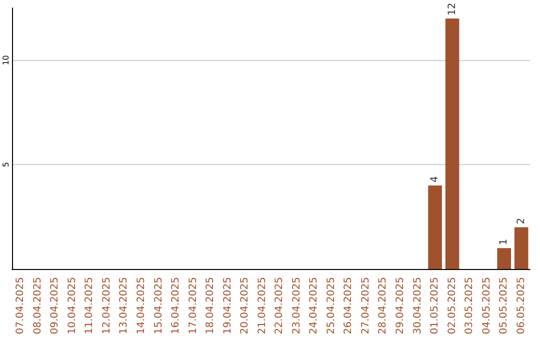 The image size is (540, 340). I want to click on x-tick-label: 06.05.2025, so click(521, 305).